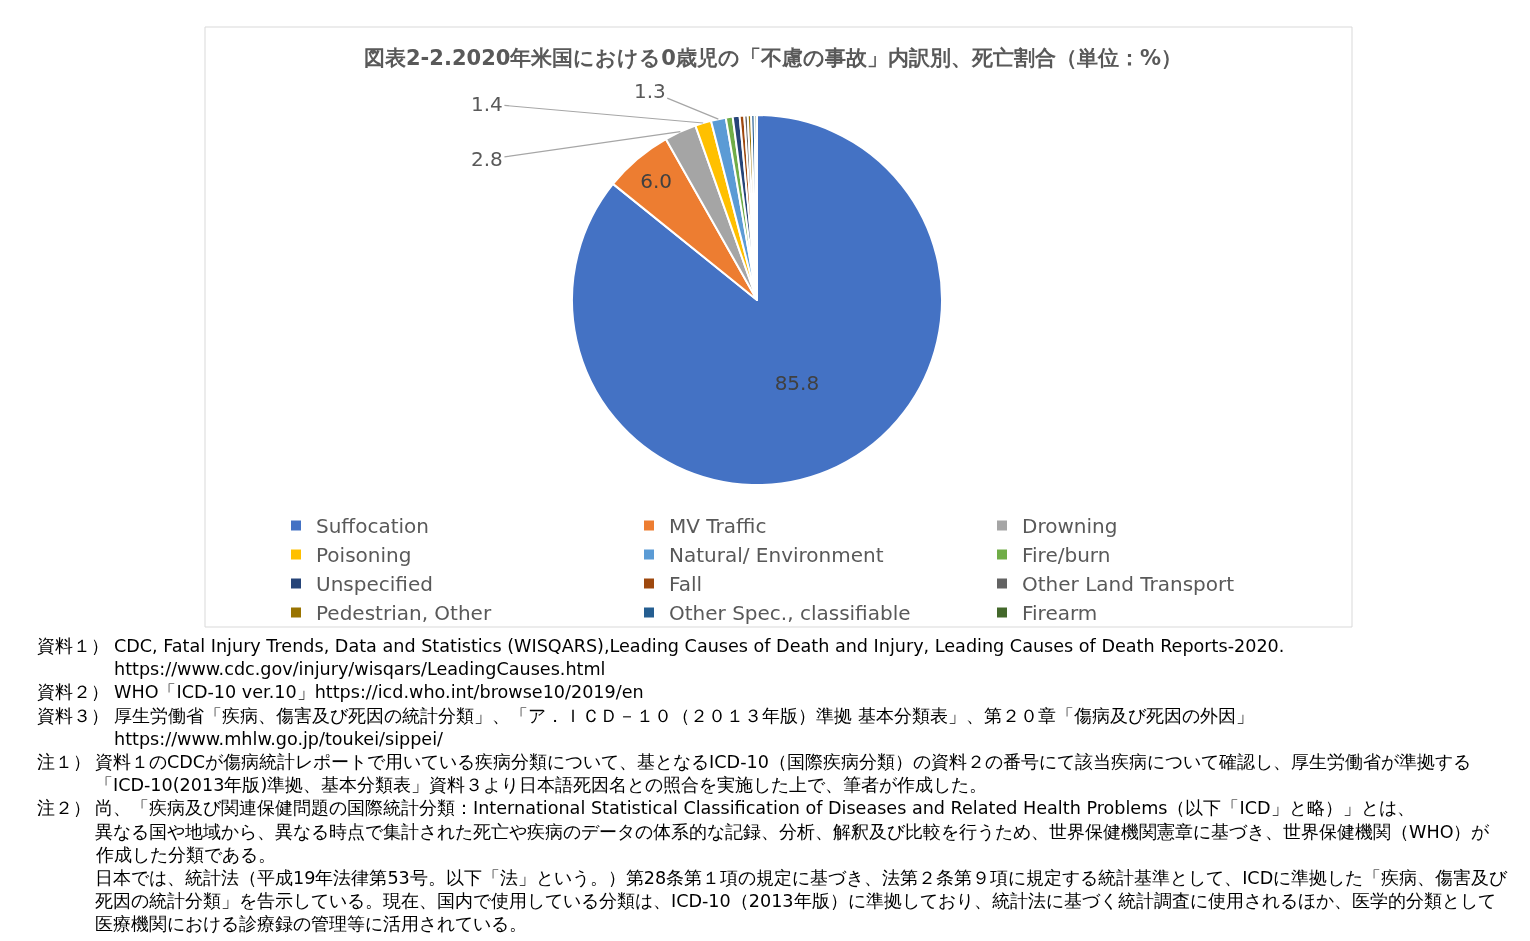 Image resolution: width=1530 pixels, height=941 pixels. I want to click on data-label: 85.8, so click(797, 383).